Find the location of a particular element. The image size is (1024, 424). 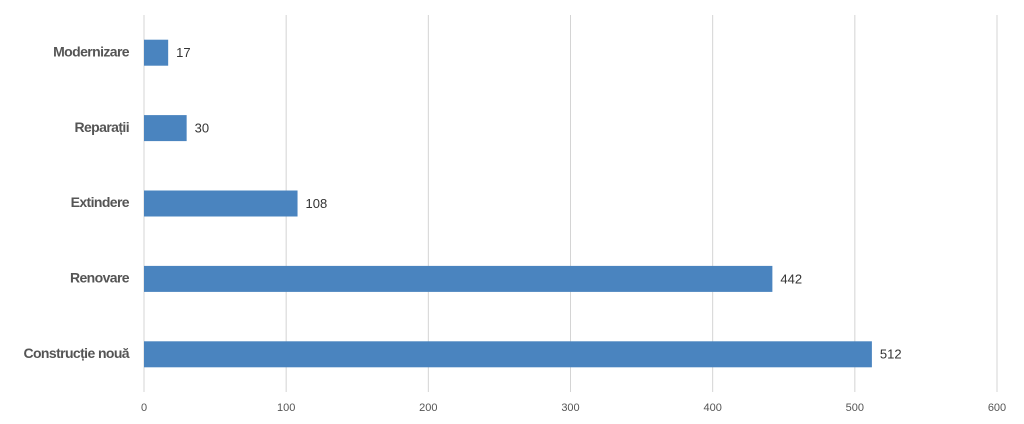

y-tick-label: Renovare is located at coordinates (100, 278).